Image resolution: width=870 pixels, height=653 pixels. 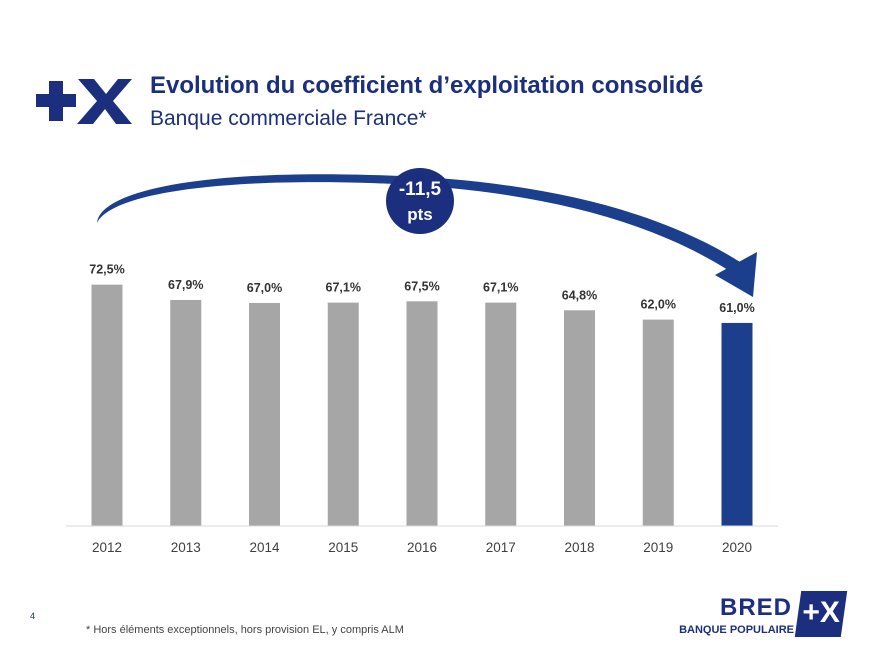 I want to click on x-tick-label-2016: 2016, so click(x=422, y=547).